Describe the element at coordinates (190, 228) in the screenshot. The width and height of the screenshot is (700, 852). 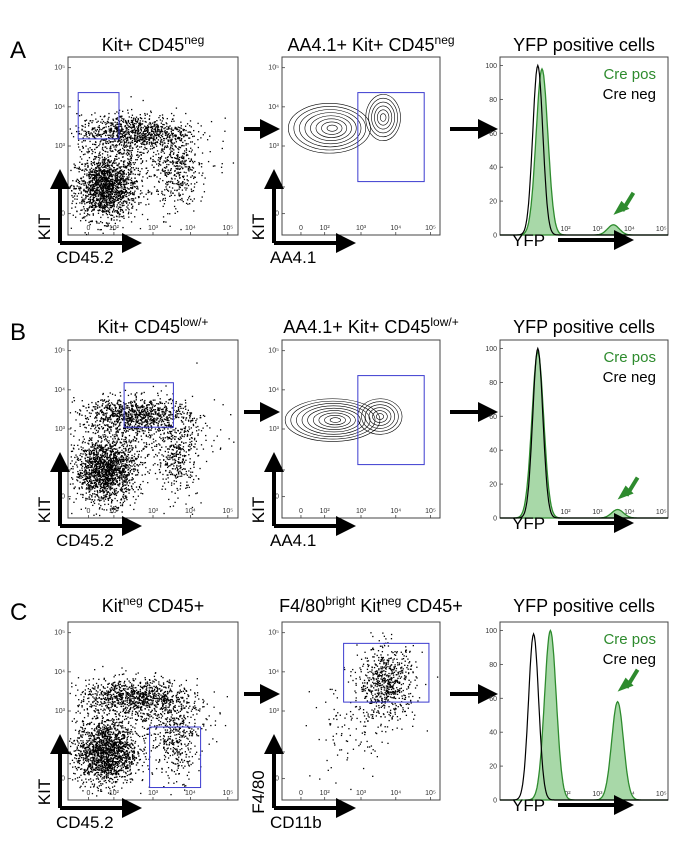
I see `x-tick-label: 10⁴` at that location.